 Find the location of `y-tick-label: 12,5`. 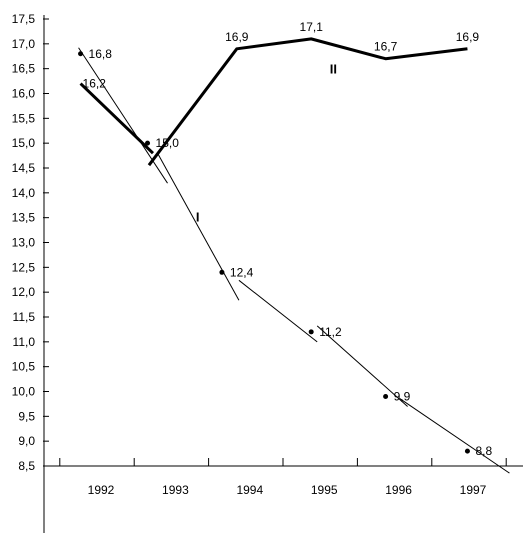

y-tick-label: 12,5 is located at coordinates (24, 267).